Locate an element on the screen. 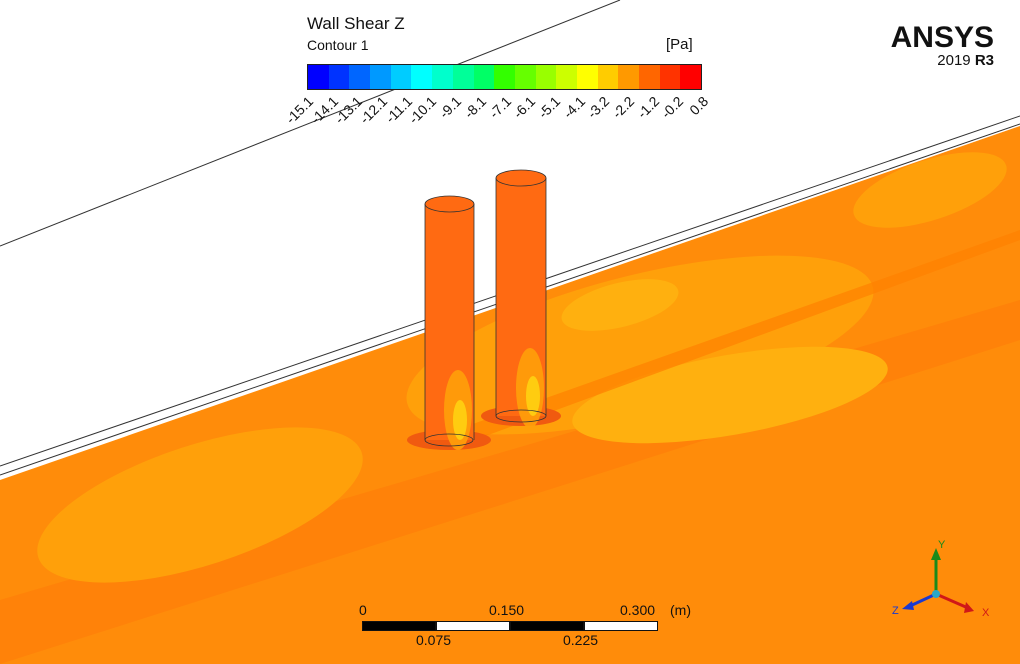 Image resolution: width=1020 pixels, height=664 pixels. scale-label-300: 0.300 is located at coordinates (638, 610).